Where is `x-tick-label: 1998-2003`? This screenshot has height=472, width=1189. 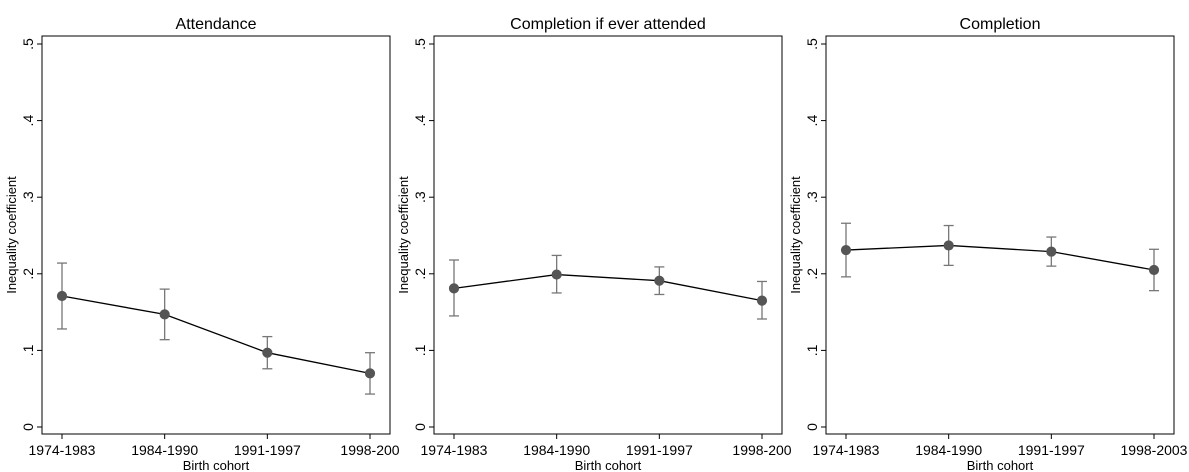 x-tick-label: 1998-2003 is located at coordinates (1154, 450).